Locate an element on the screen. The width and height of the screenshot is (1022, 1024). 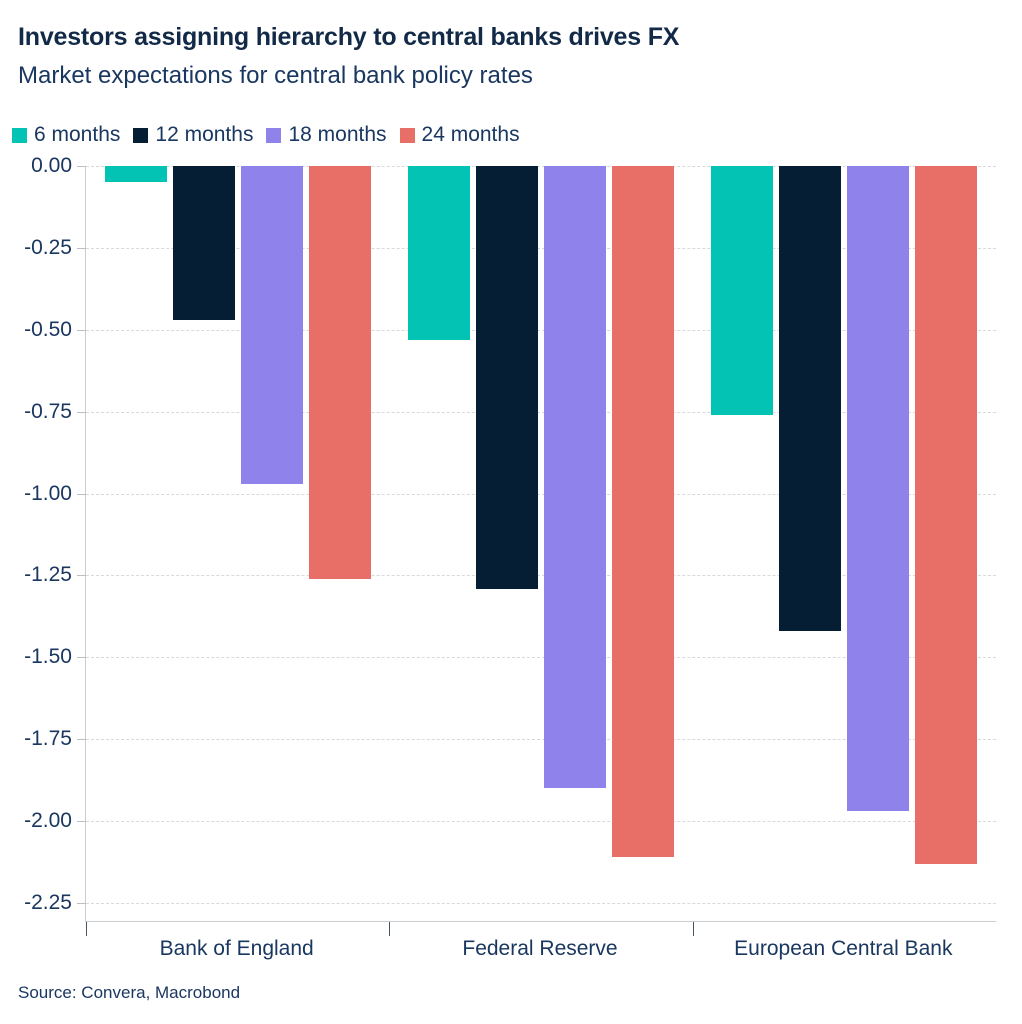
bar-federal-reserve-18-months is located at coordinates (574, 477).